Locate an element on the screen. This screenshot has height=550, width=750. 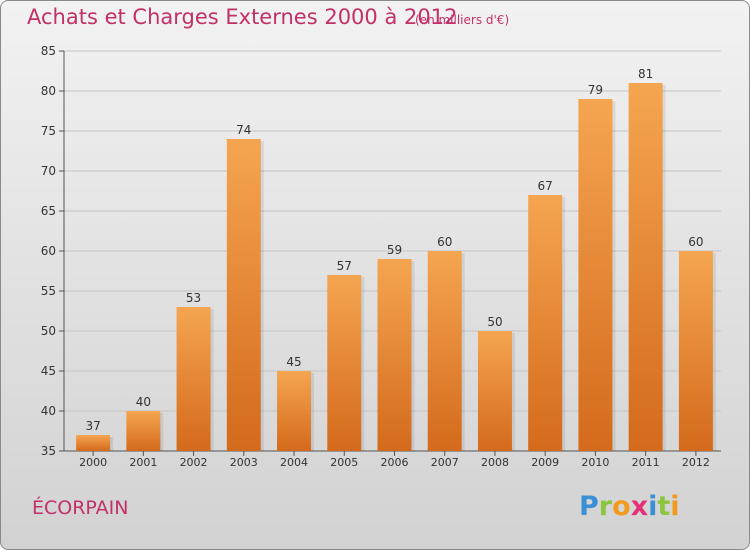
logo-letter: P is located at coordinates (589, 506).